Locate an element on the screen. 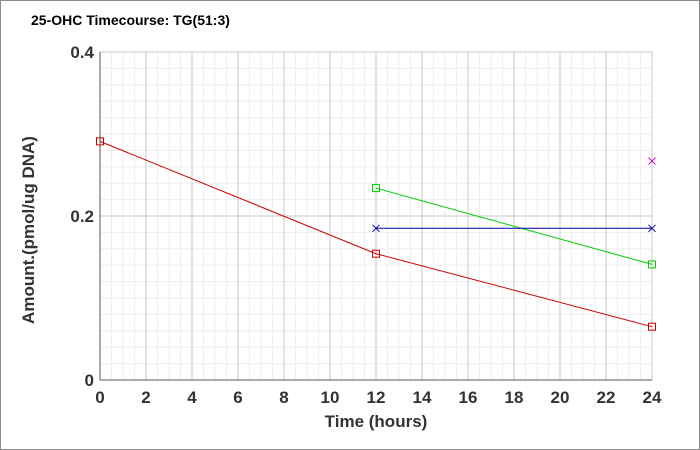  x-tick-label: 22 is located at coordinates (606, 397).